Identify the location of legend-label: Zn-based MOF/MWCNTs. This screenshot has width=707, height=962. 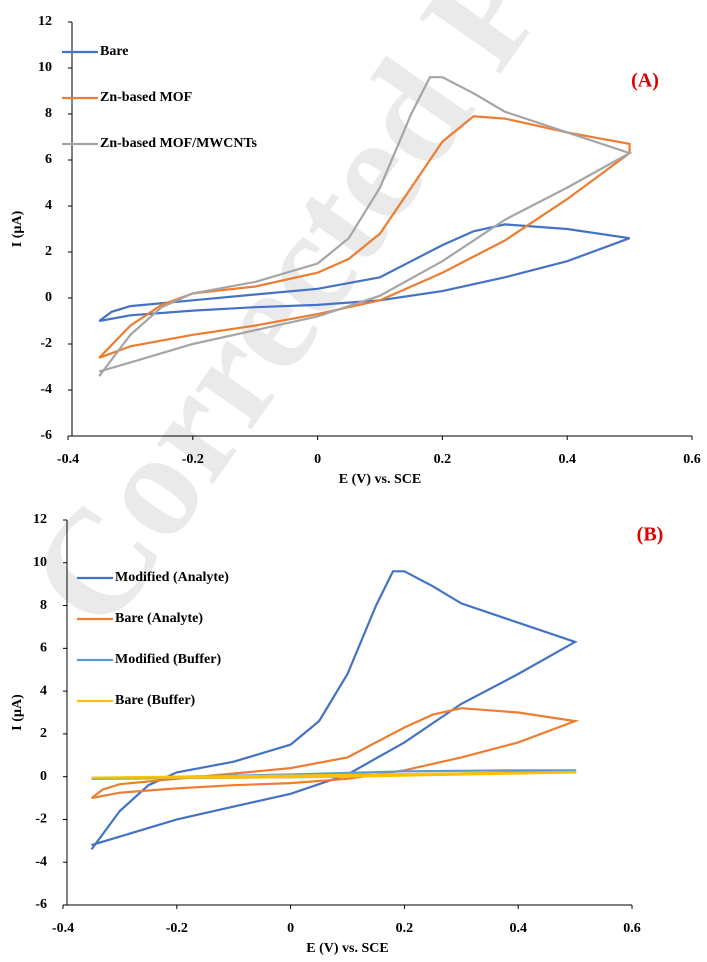
(179, 143).